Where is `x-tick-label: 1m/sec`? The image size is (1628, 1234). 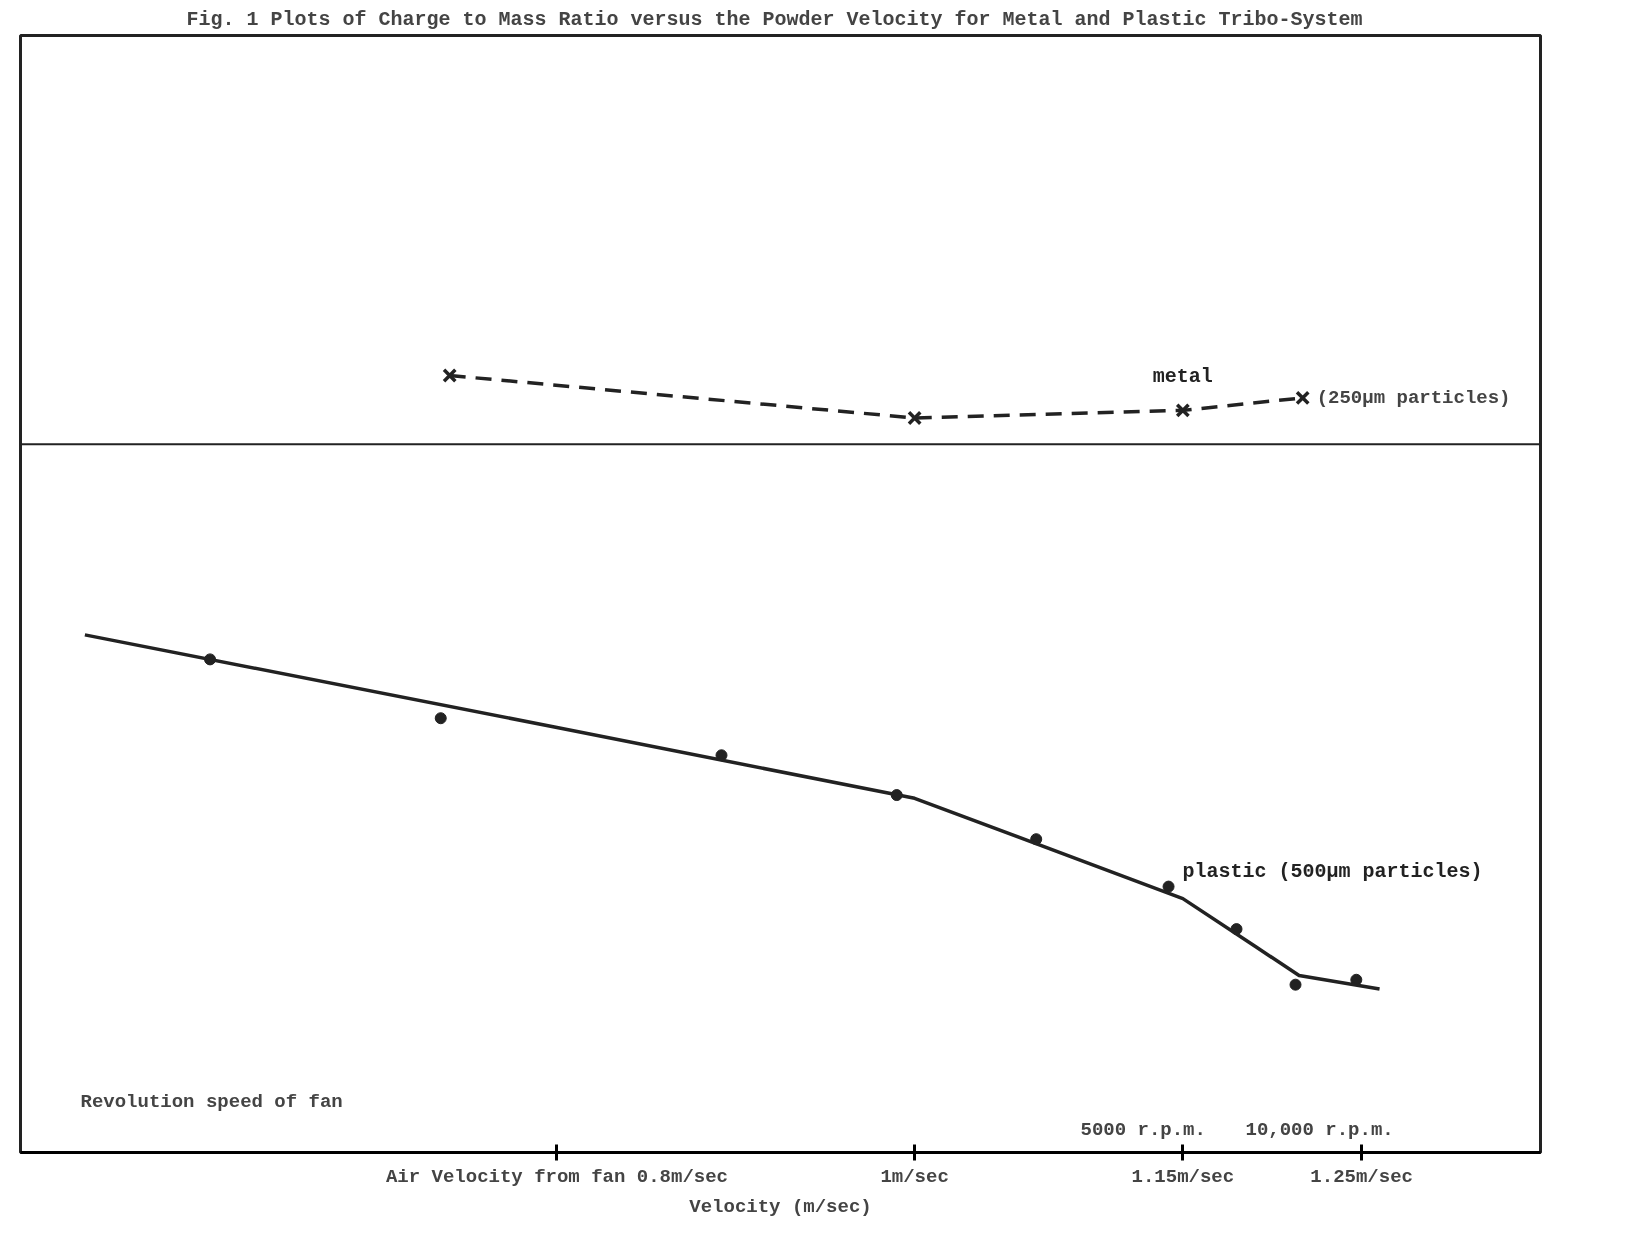 x-tick-label: 1m/sec is located at coordinates (914, 1176).